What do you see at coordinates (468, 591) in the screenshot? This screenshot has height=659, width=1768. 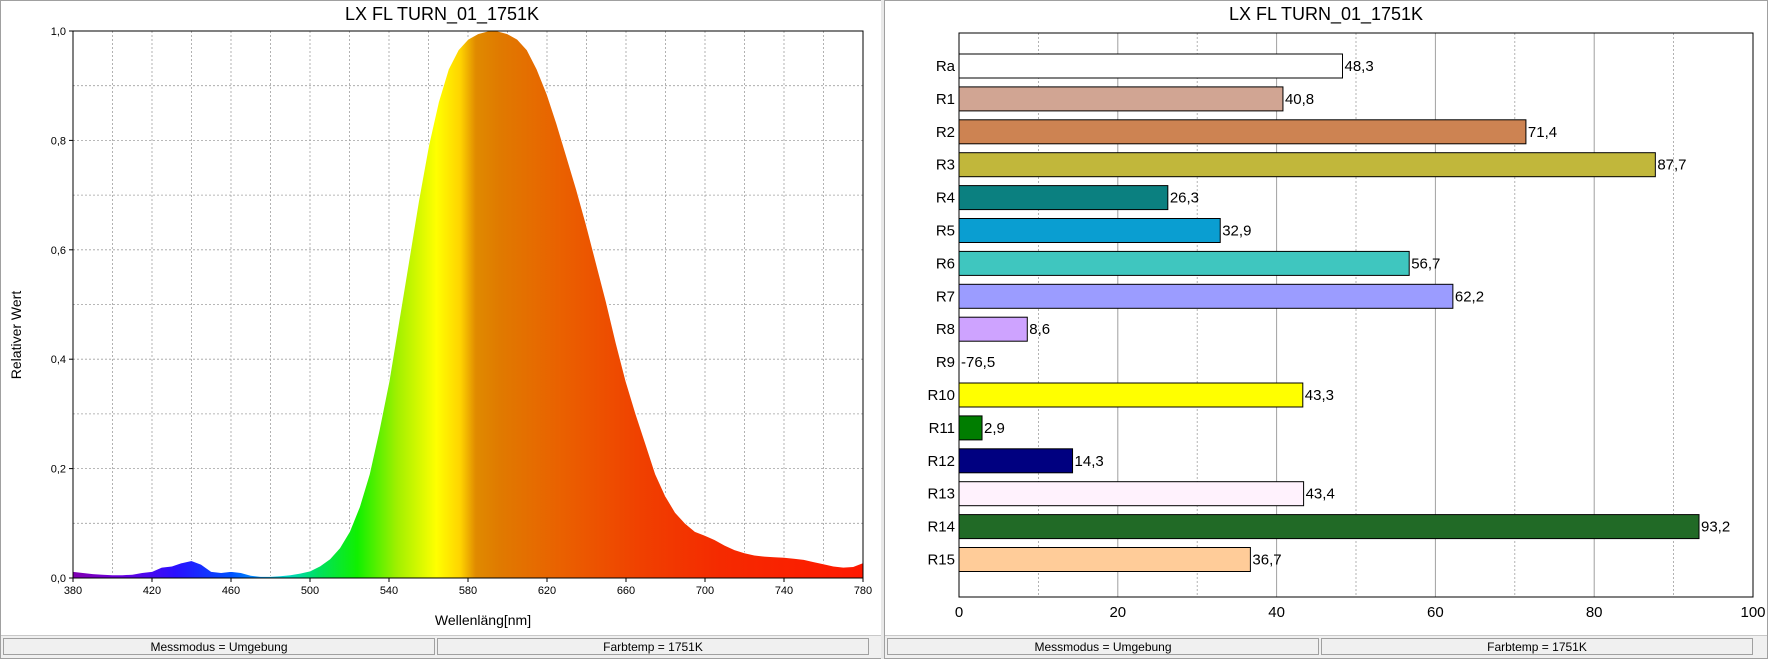 I see `spectrum-x-tick-label: 580` at bounding box center [468, 591].